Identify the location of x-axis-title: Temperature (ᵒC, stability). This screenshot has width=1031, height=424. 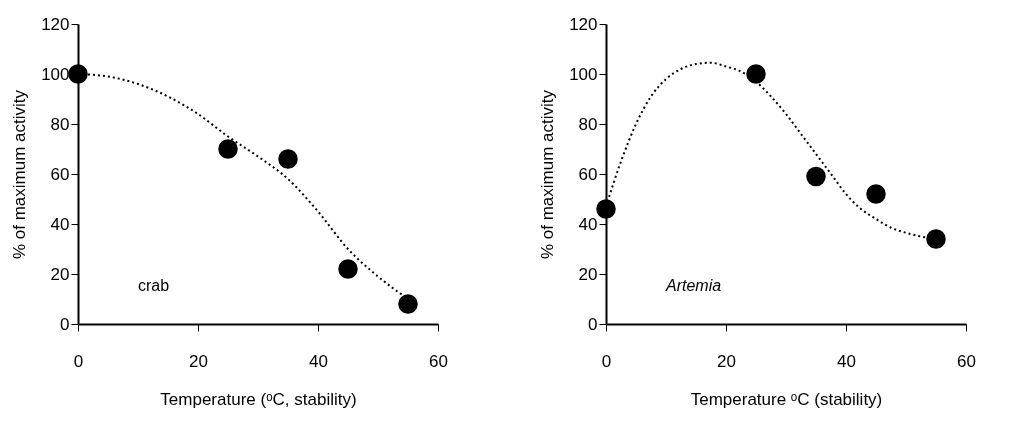
(258, 399).